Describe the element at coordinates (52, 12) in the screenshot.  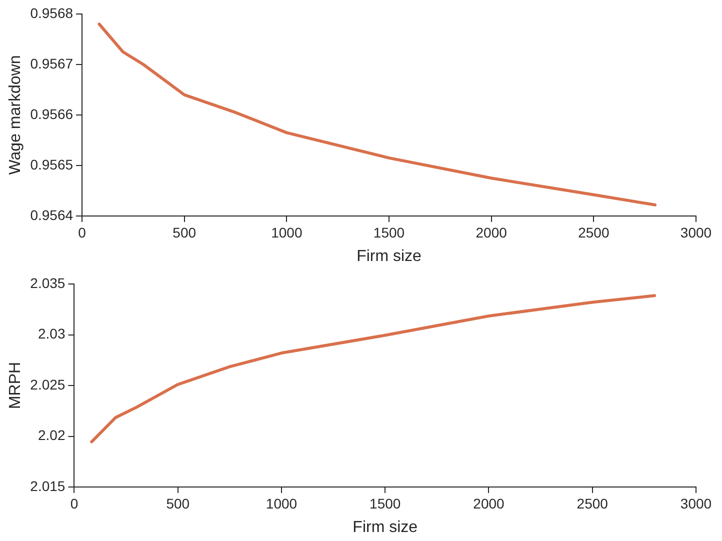
I see `y-tick-label: 0.9568` at that location.